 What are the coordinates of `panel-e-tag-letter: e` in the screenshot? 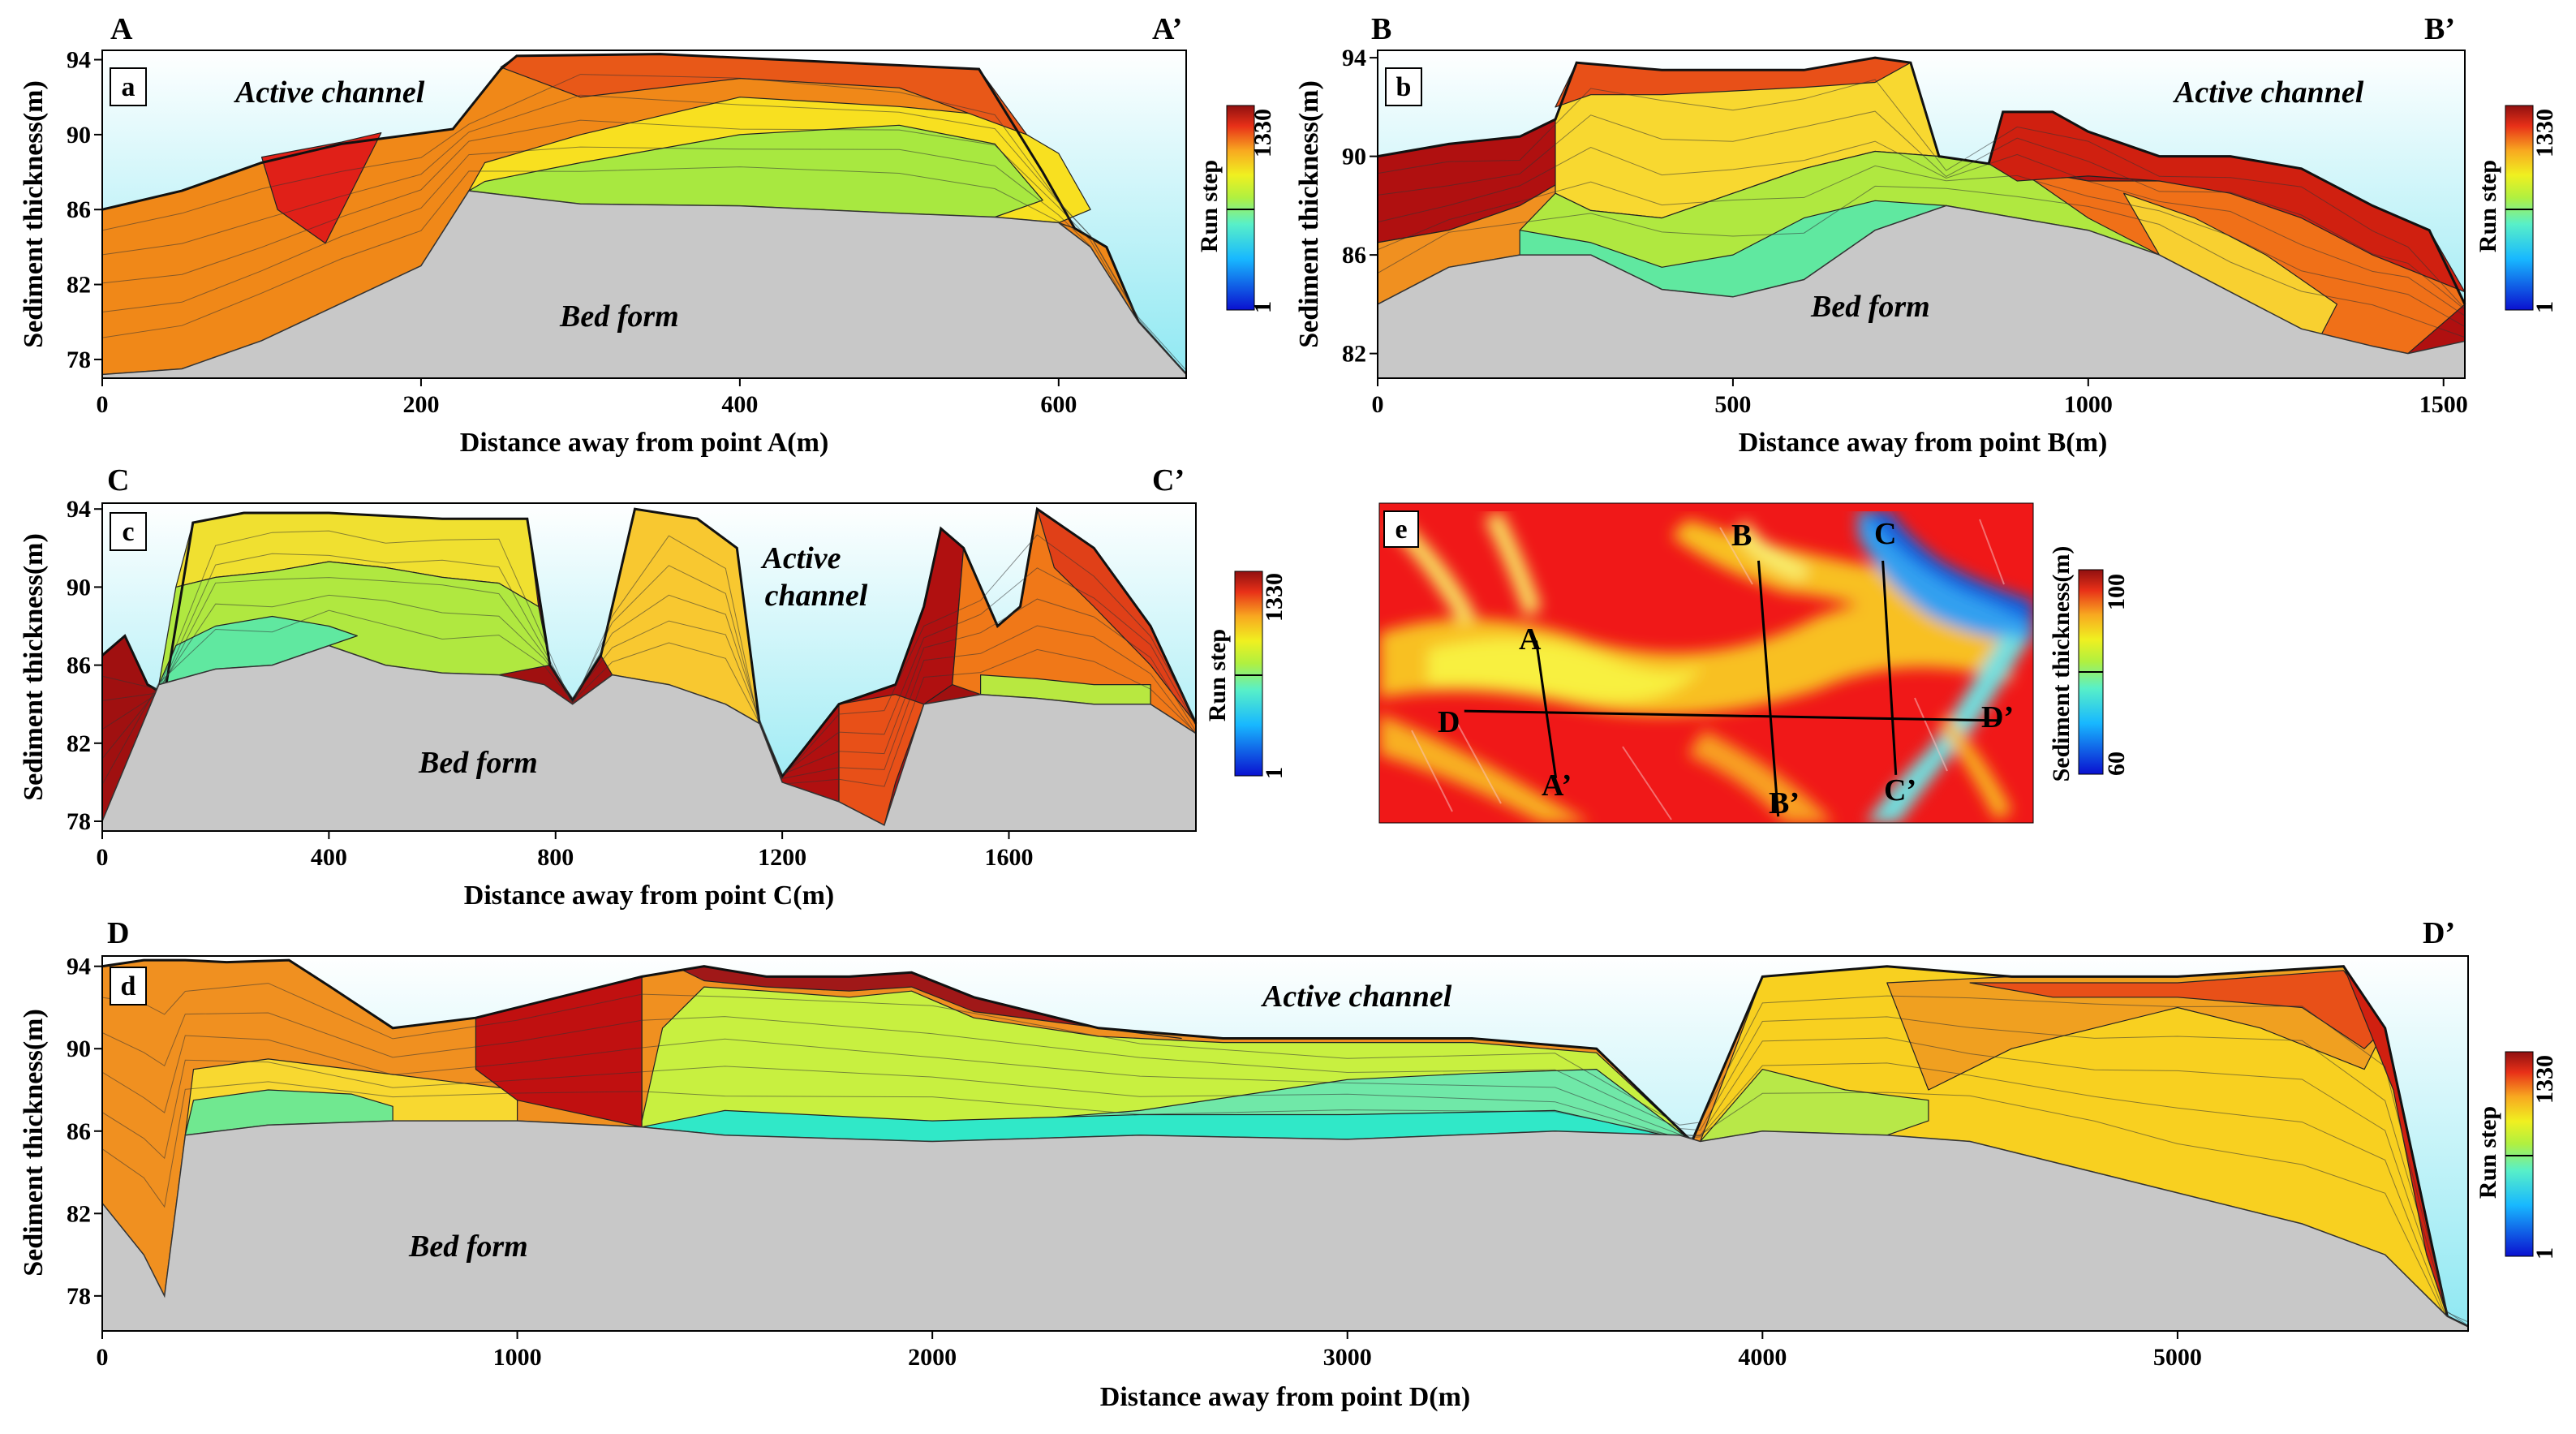 It's located at (1401, 530).